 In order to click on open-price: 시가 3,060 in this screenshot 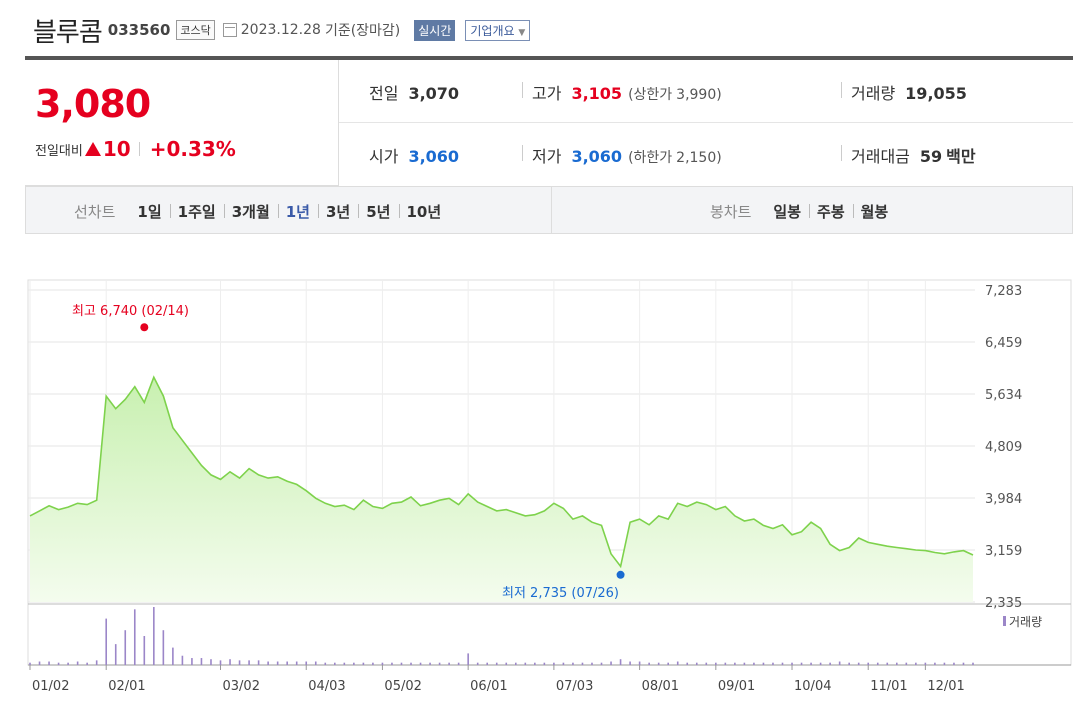, I will do `click(414, 155)`.